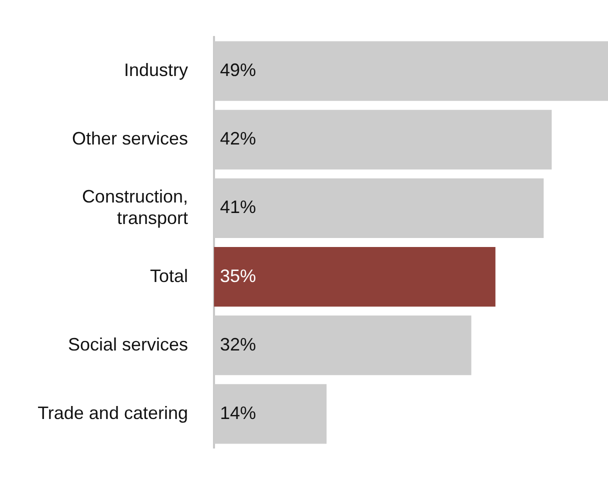  What do you see at coordinates (238, 412) in the screenshot?
I see `data-label: 14%` at bounding box center [238, 412].